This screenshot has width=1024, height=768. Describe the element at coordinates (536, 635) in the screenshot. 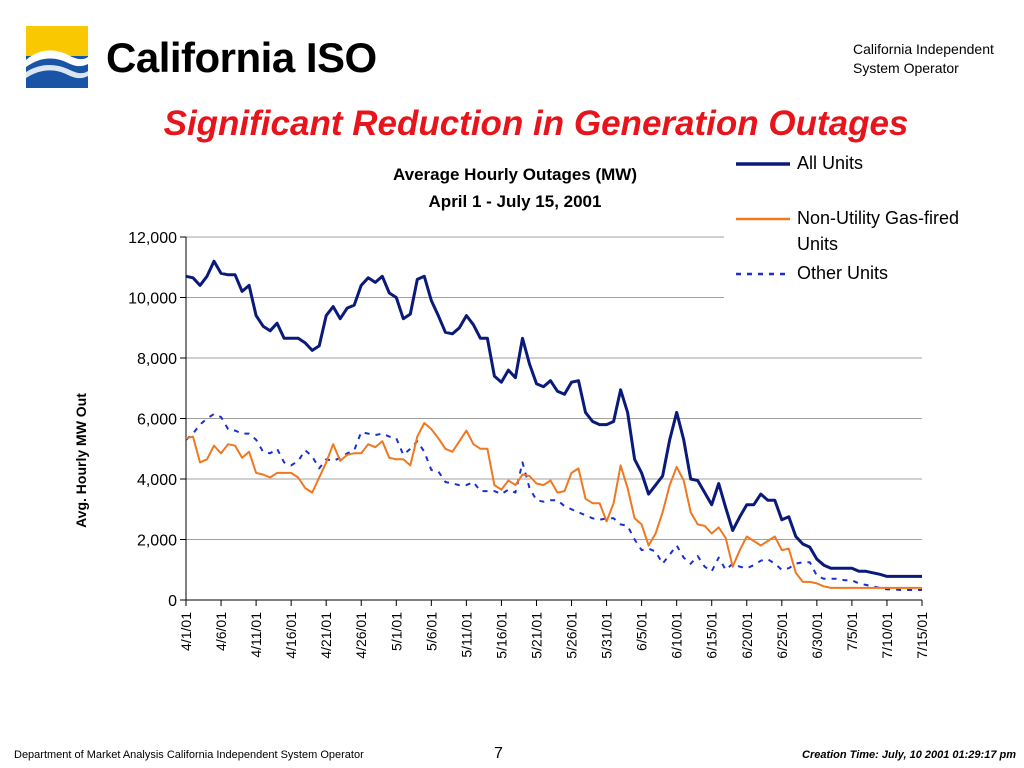

I see `x-tick-label: 5/21/01` at that location.